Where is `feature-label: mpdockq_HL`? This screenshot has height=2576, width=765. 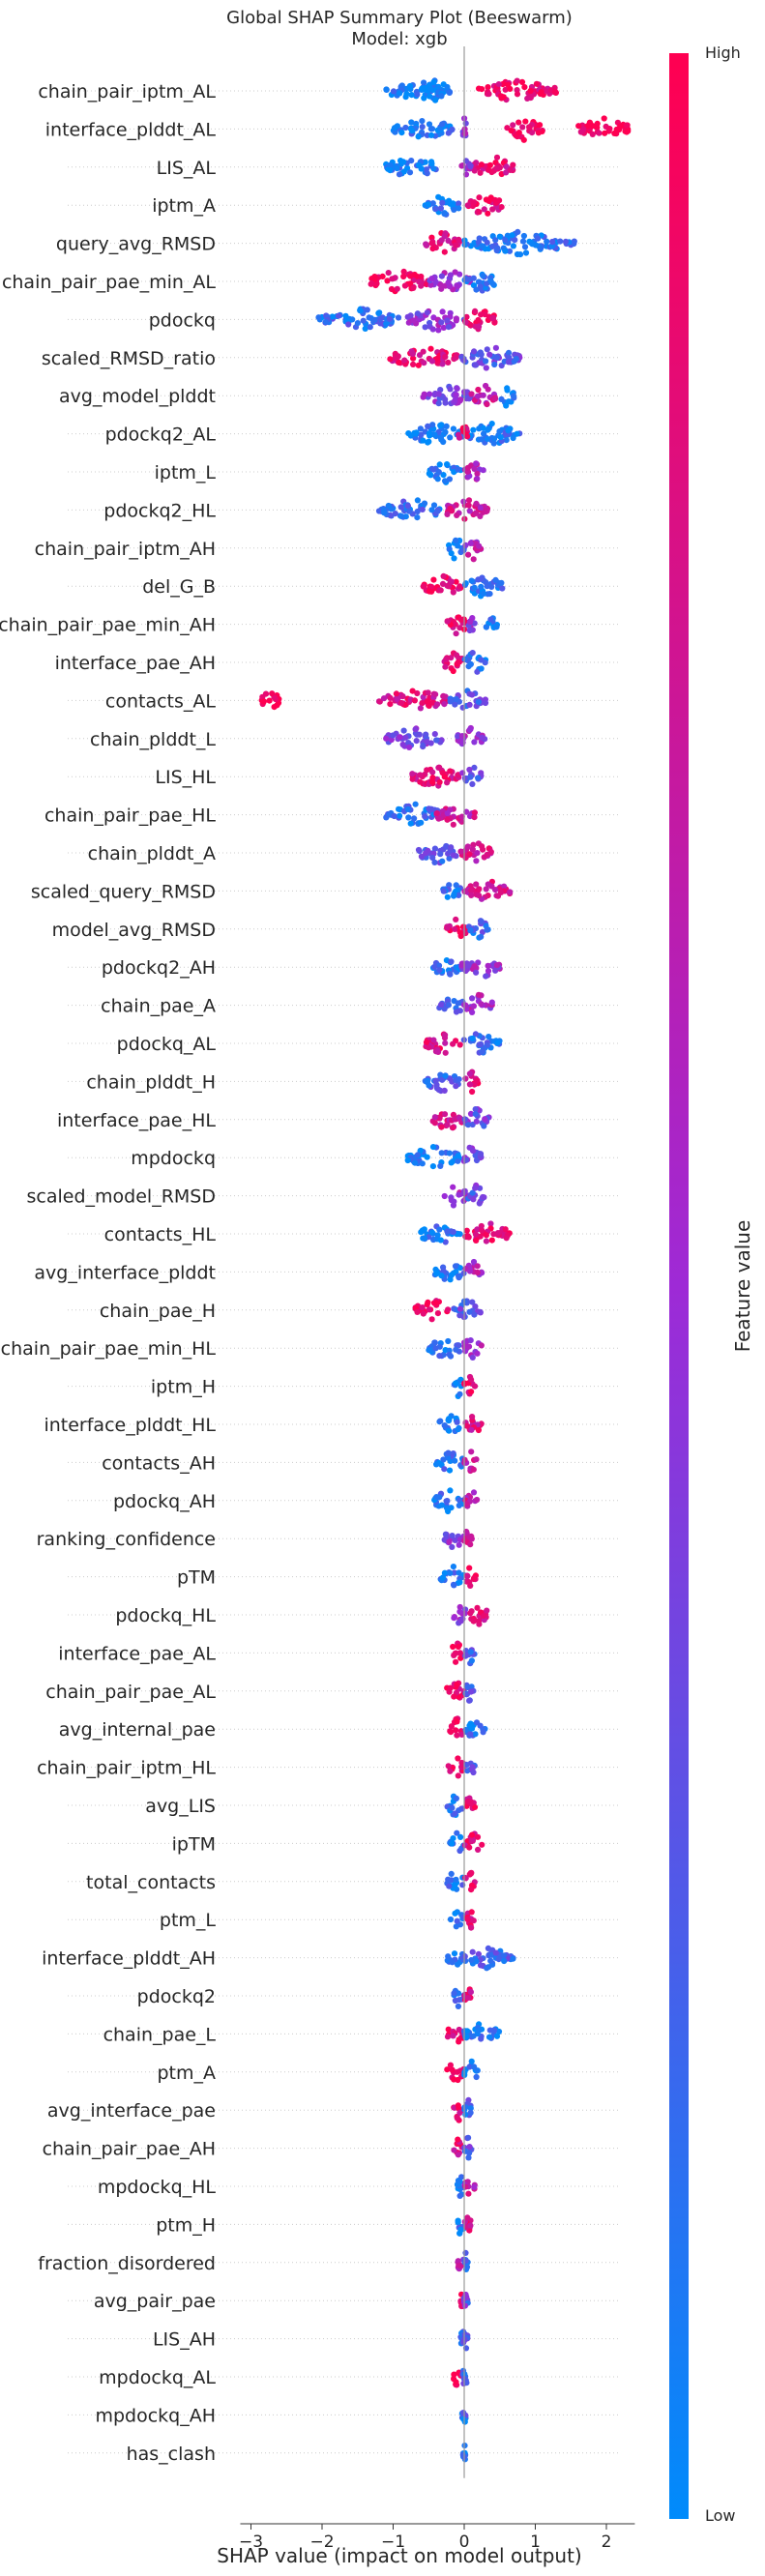 feature-label: mpdockq_HL is located at coordinates (158, 2187).